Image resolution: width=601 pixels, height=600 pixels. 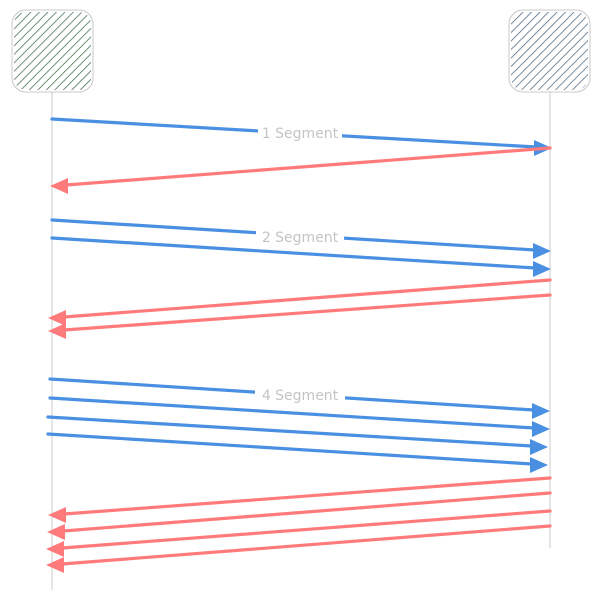 What do you see at coordinates (549, 51) in the screenshot?
I see `participant-right` at bounding box center [549, 51].